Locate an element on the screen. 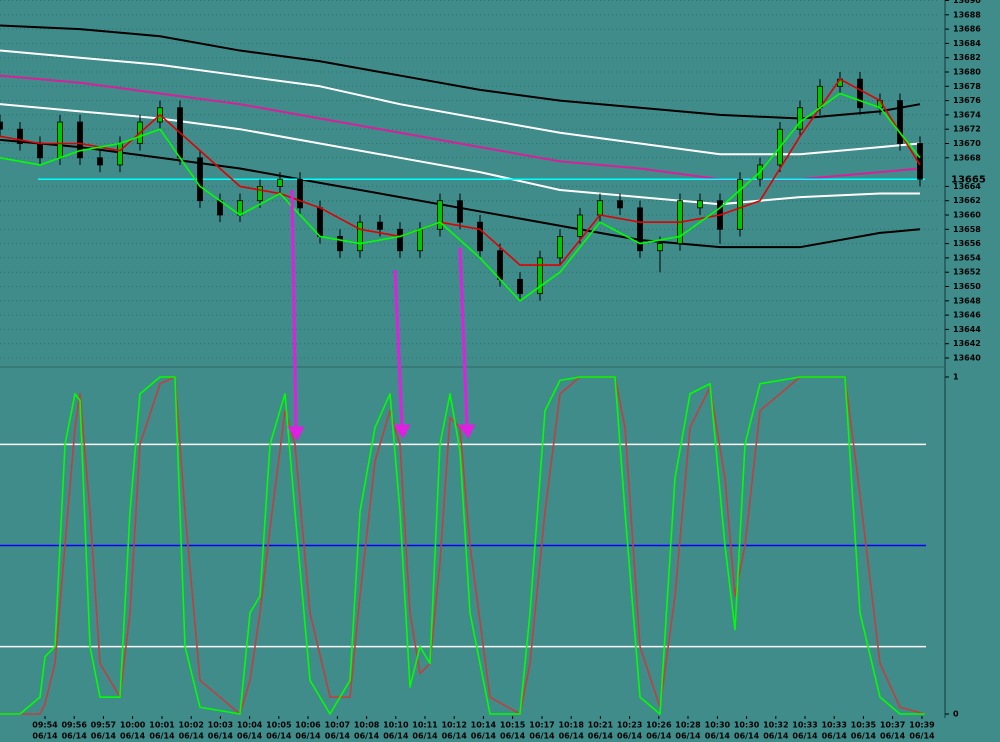 Image resolution: width=1000 pixels, height=742 pixels. y-tick-label: 13672 is located at coordinates (967, 129).